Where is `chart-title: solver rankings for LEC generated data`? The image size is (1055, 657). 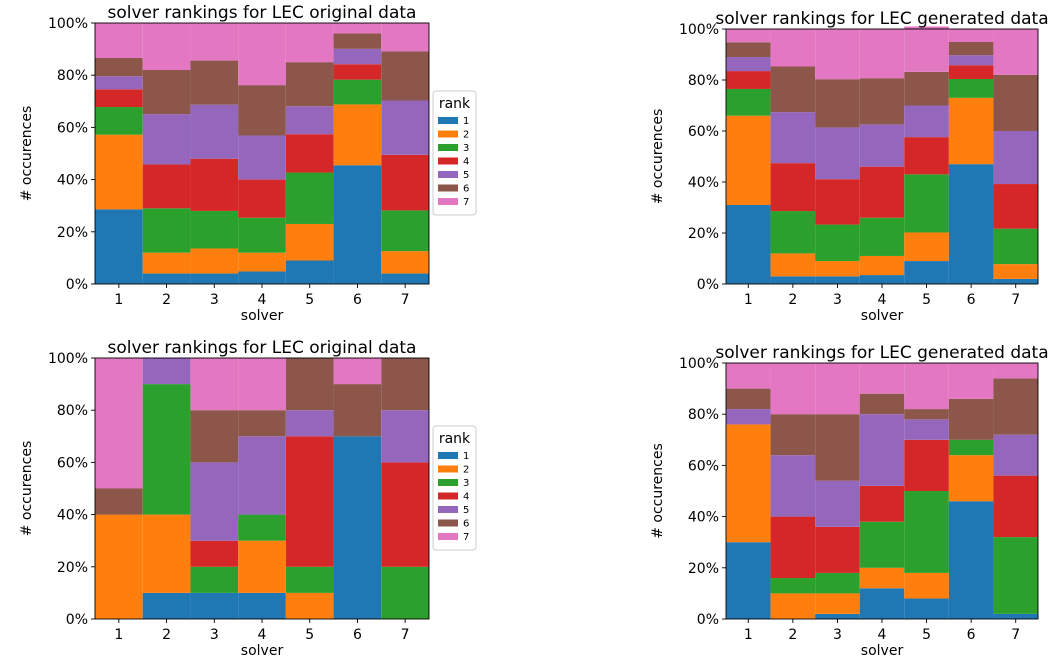 chart-title: solver rankings for LEC generated data is located at coordinates (881, 353).